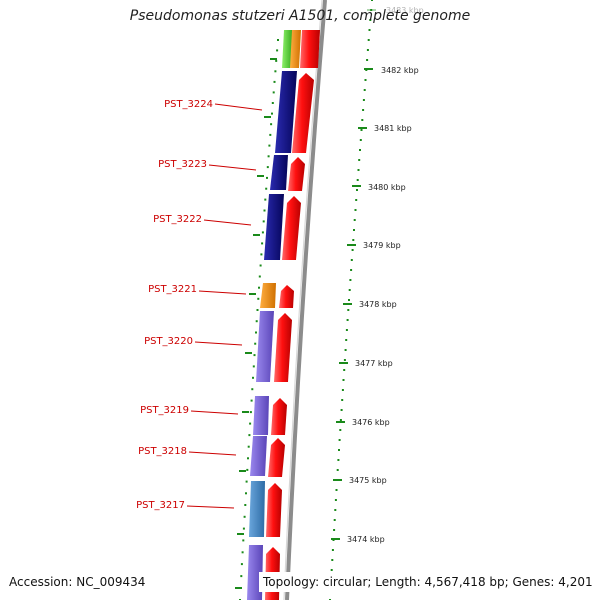  Describe the element at coordinates (160, 505) in the screenshot. I see `gene-label-pst3217: PST_3217` at that location.